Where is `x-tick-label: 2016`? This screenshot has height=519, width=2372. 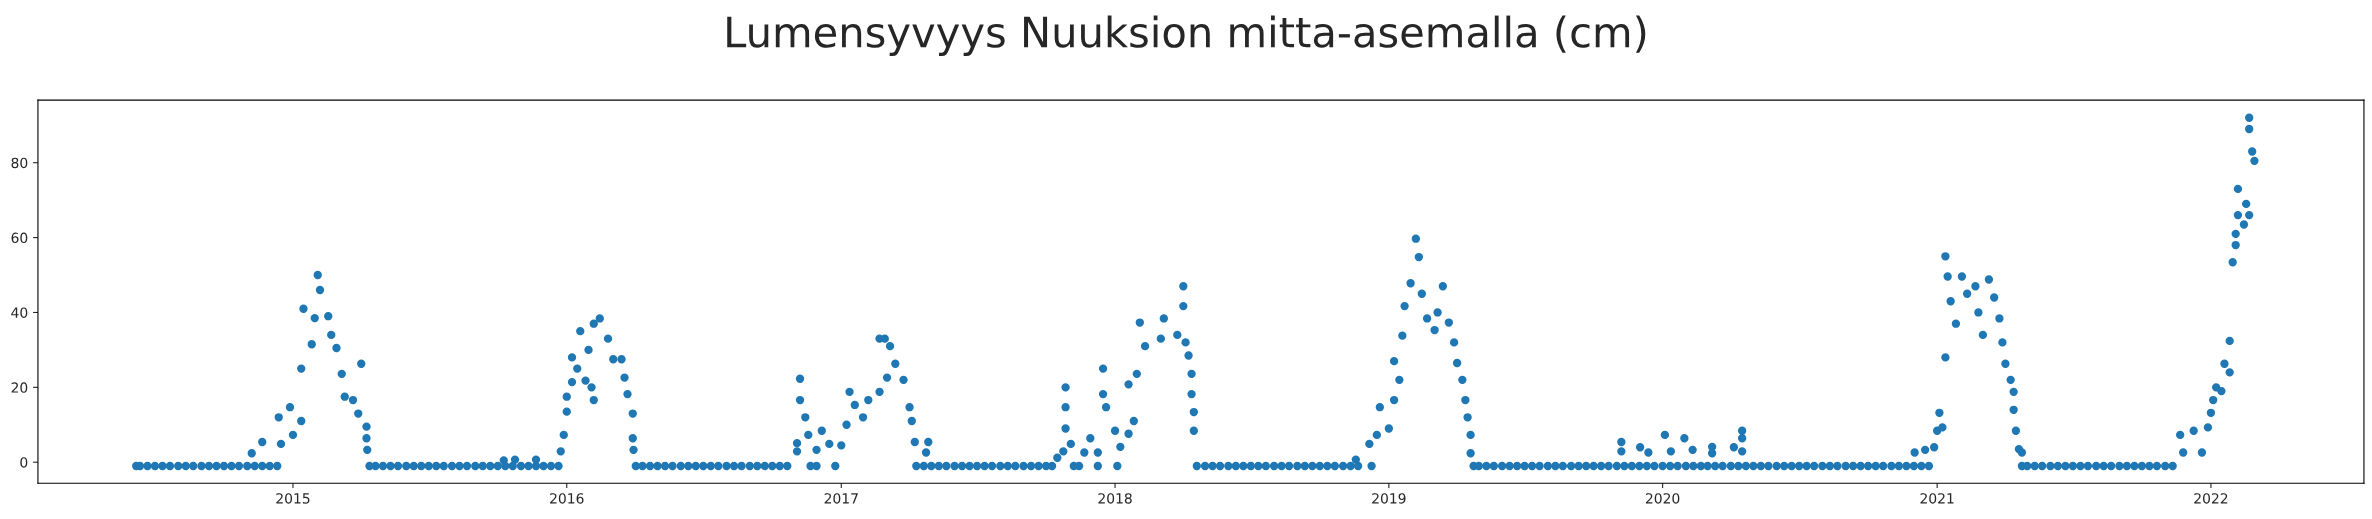 x-tick-label: 2016 is located at coordinates (567, 498).